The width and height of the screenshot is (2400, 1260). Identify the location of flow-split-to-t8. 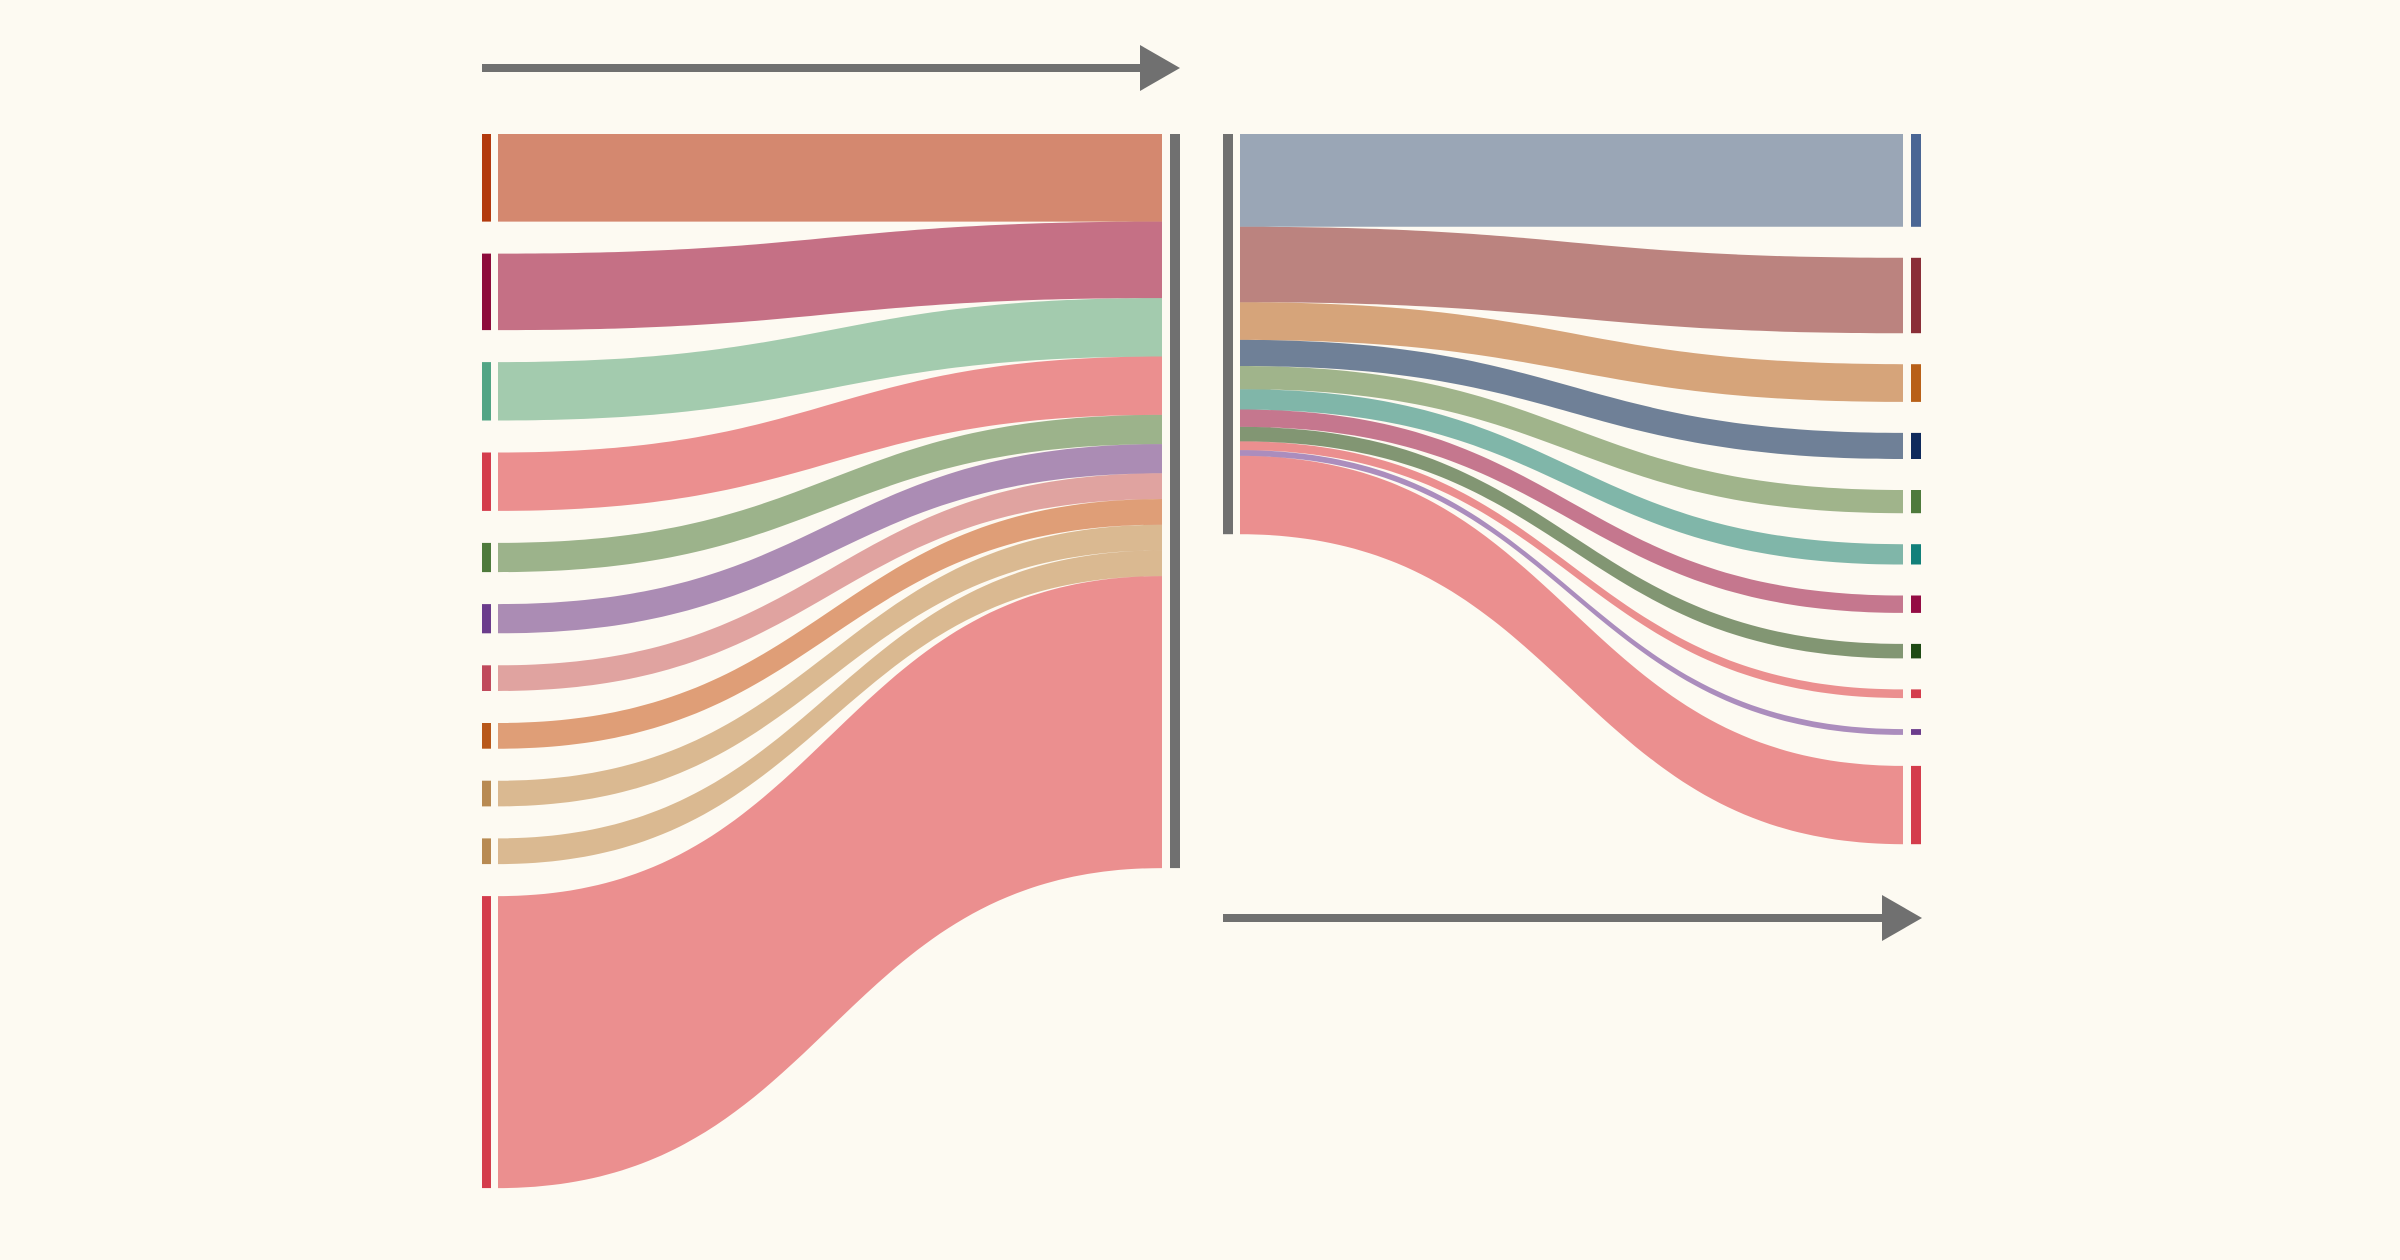
(1571, 542).